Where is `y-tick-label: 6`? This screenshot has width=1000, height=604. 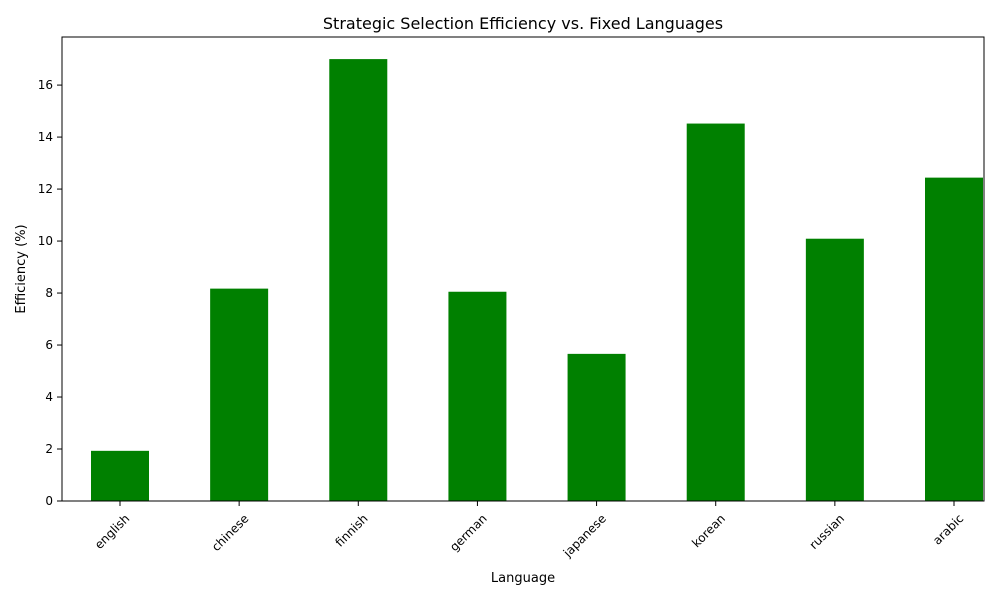
y-tick-label: 6 is located at coordinates (49, 345).